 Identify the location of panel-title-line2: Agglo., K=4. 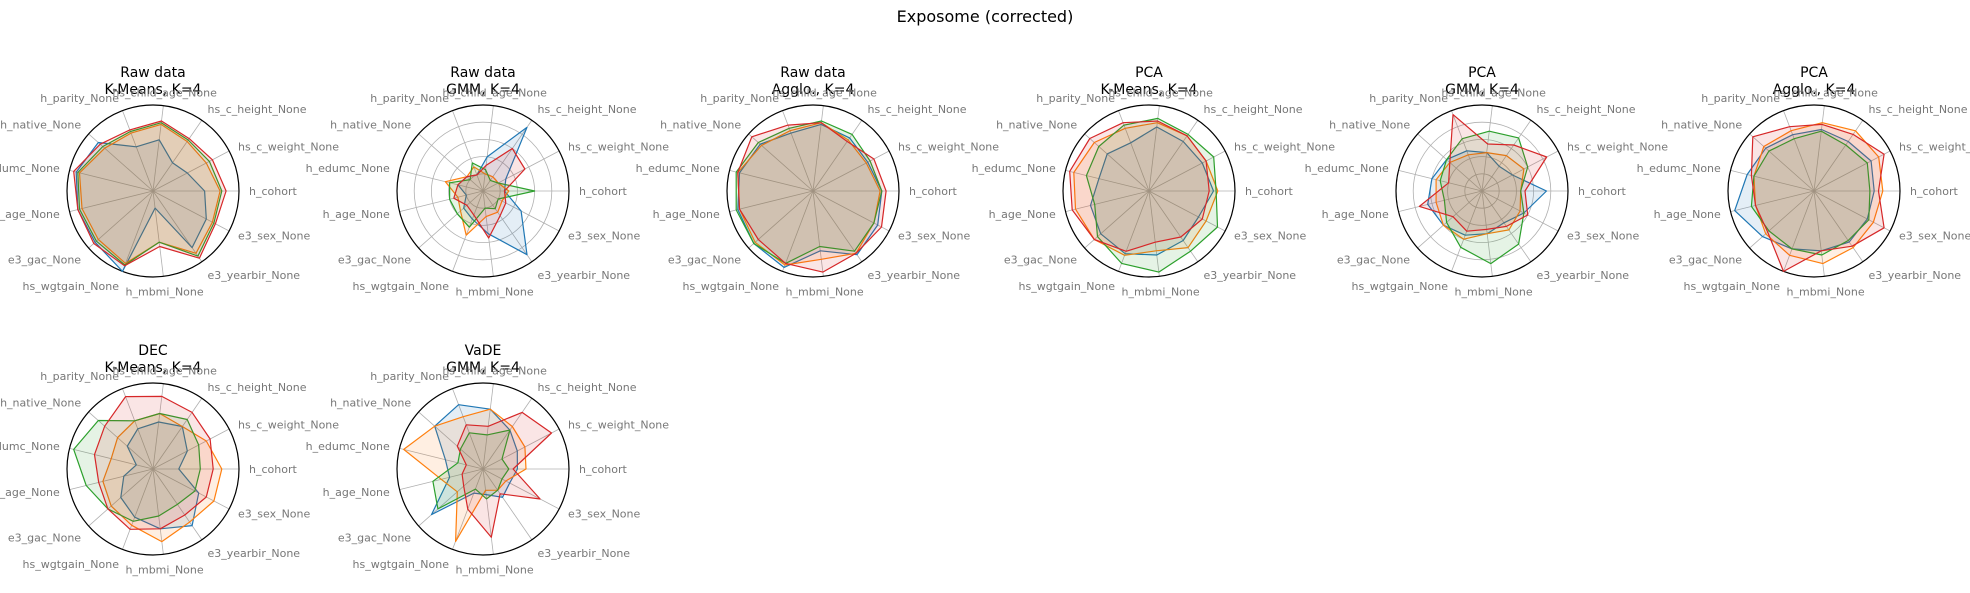
(813, 90).